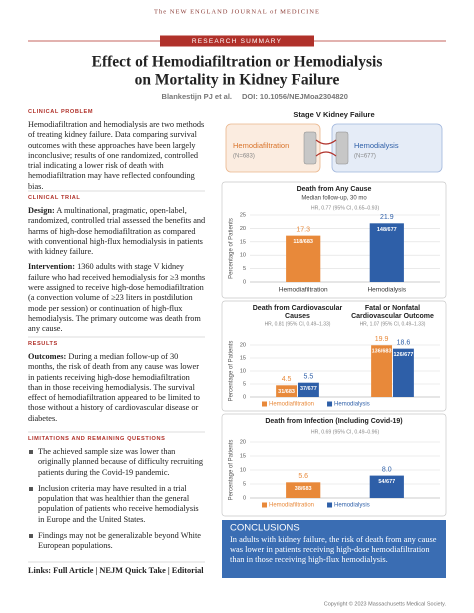  What do you see at coordinates (345, 432) in the screenshot?
I see `hazard-ratio: HR, 0.69 (95% CI, 0.49–0.96)` at bounding box center [345, 432].